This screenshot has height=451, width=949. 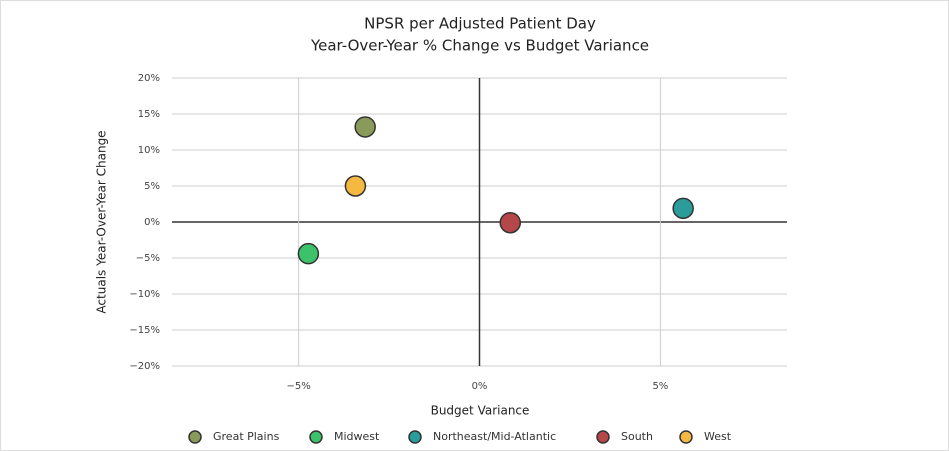 What do you see at coordinates (637, 436) in the screenshot?
I see `legend-text: South` at bounding box center [637, 436].